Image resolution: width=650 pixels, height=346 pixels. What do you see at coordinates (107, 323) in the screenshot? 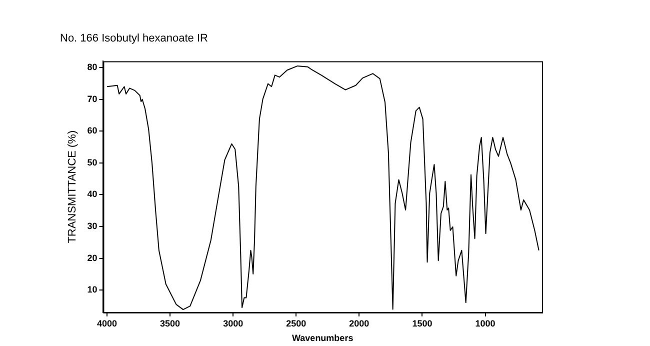
I see `x-tick-label: 4000` at bounding box center [107, 323].